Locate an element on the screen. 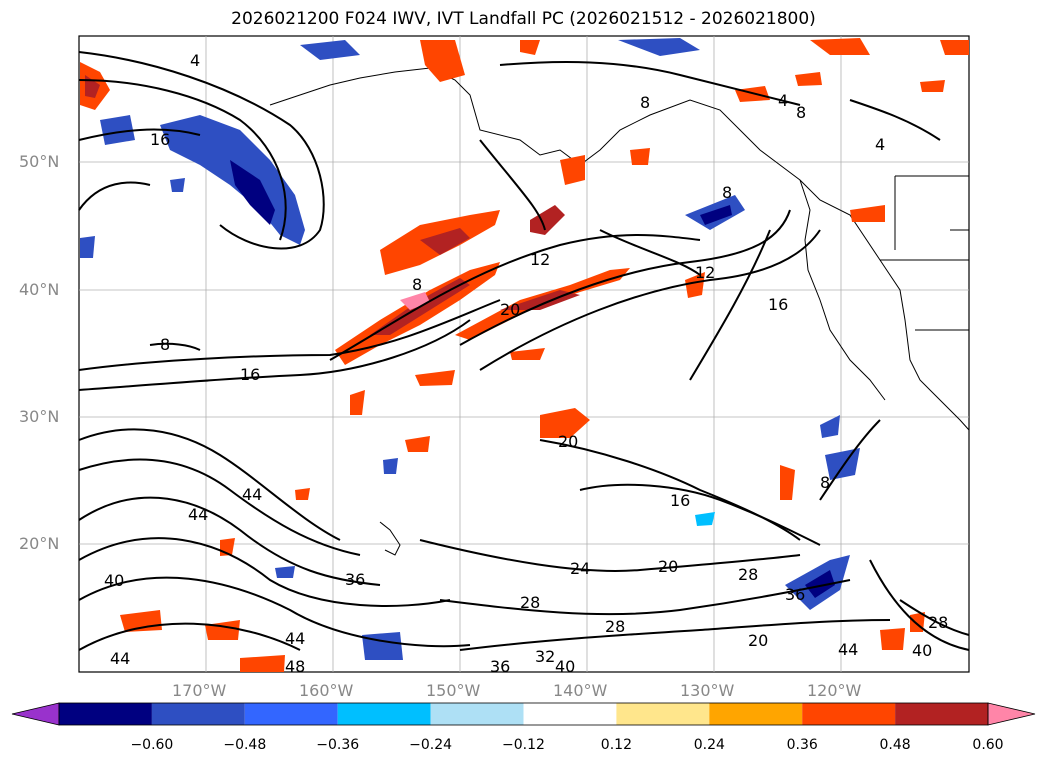 The image size is (1047, 765). lon-label: 130°W is located at coordinates (707, 690).